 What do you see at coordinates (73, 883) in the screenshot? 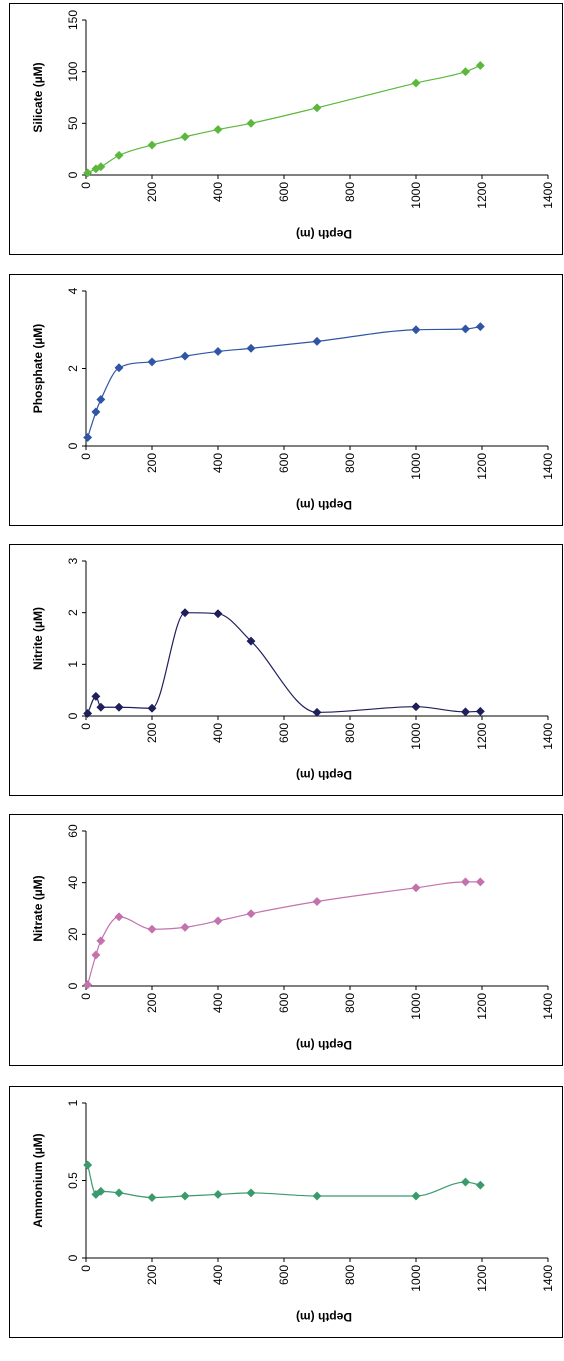
I see `y-tick-label: 40` at bounding box center [73, 883].